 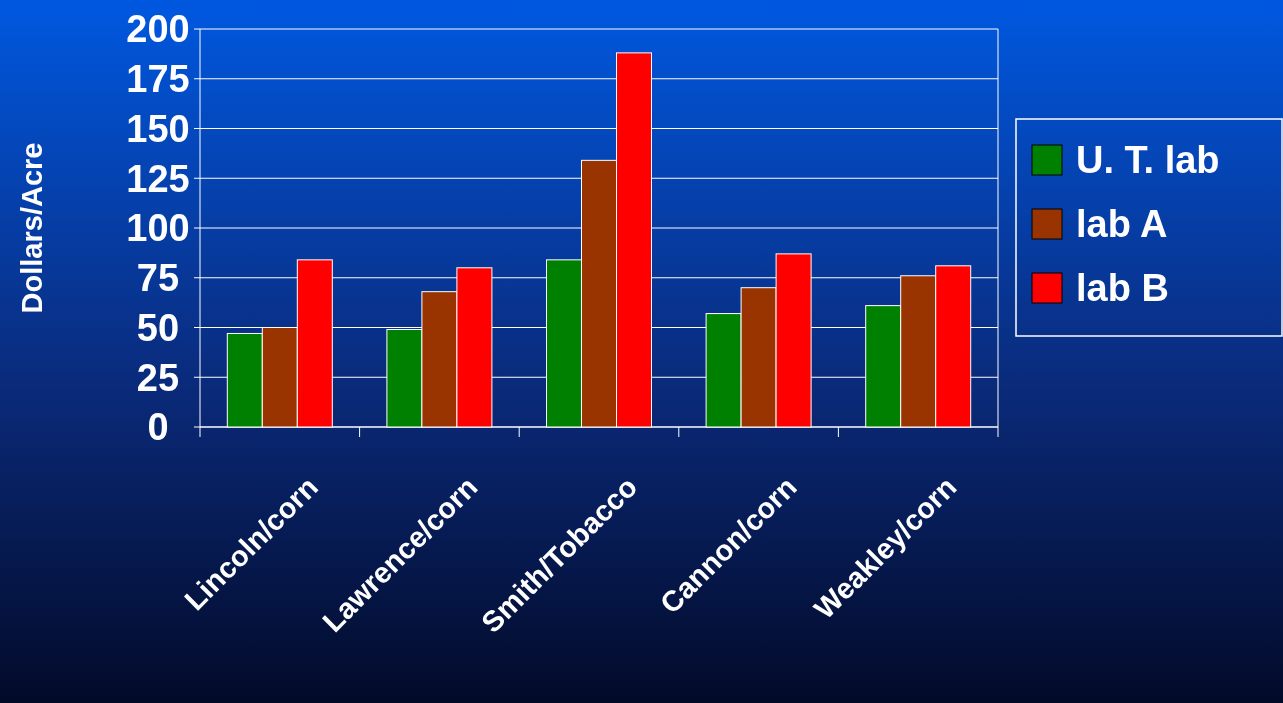 What do you see at coordinates (158, 128) in the screenshot?
I see `y-tick-label: 150` at bounding box center [158, 128].